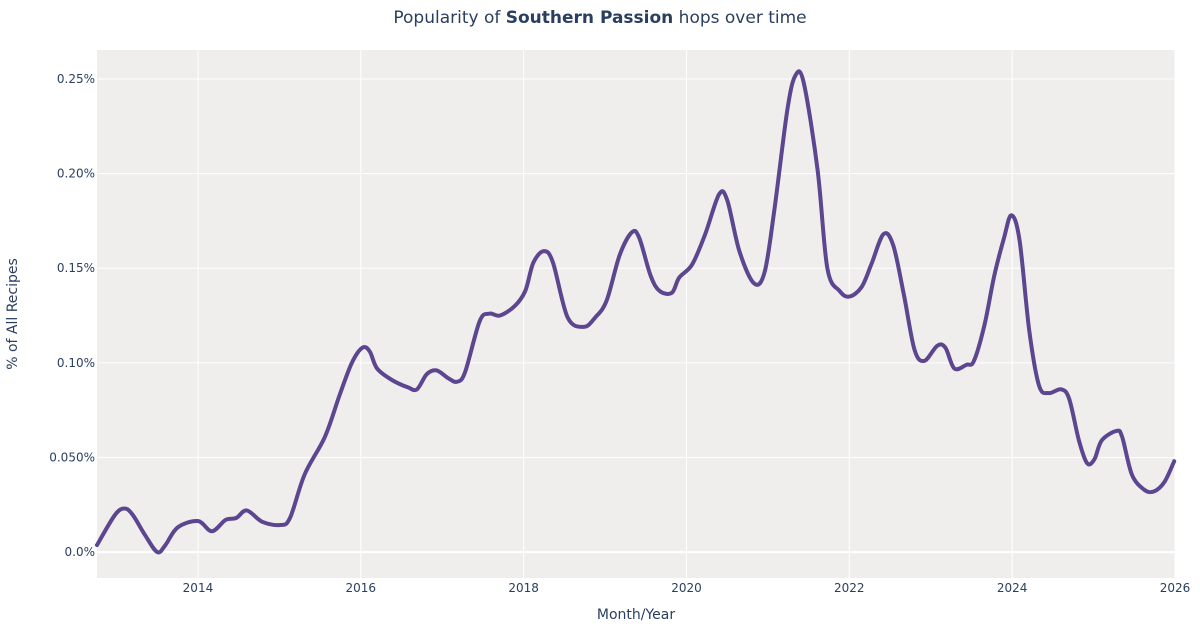 Image resolution: width=1200 pixels, height=630 pixels. What do you see at coordinates (80, 552) in the screenshot?
I see `y-tick-label: 0.0%` at bounding box center [80, 552].